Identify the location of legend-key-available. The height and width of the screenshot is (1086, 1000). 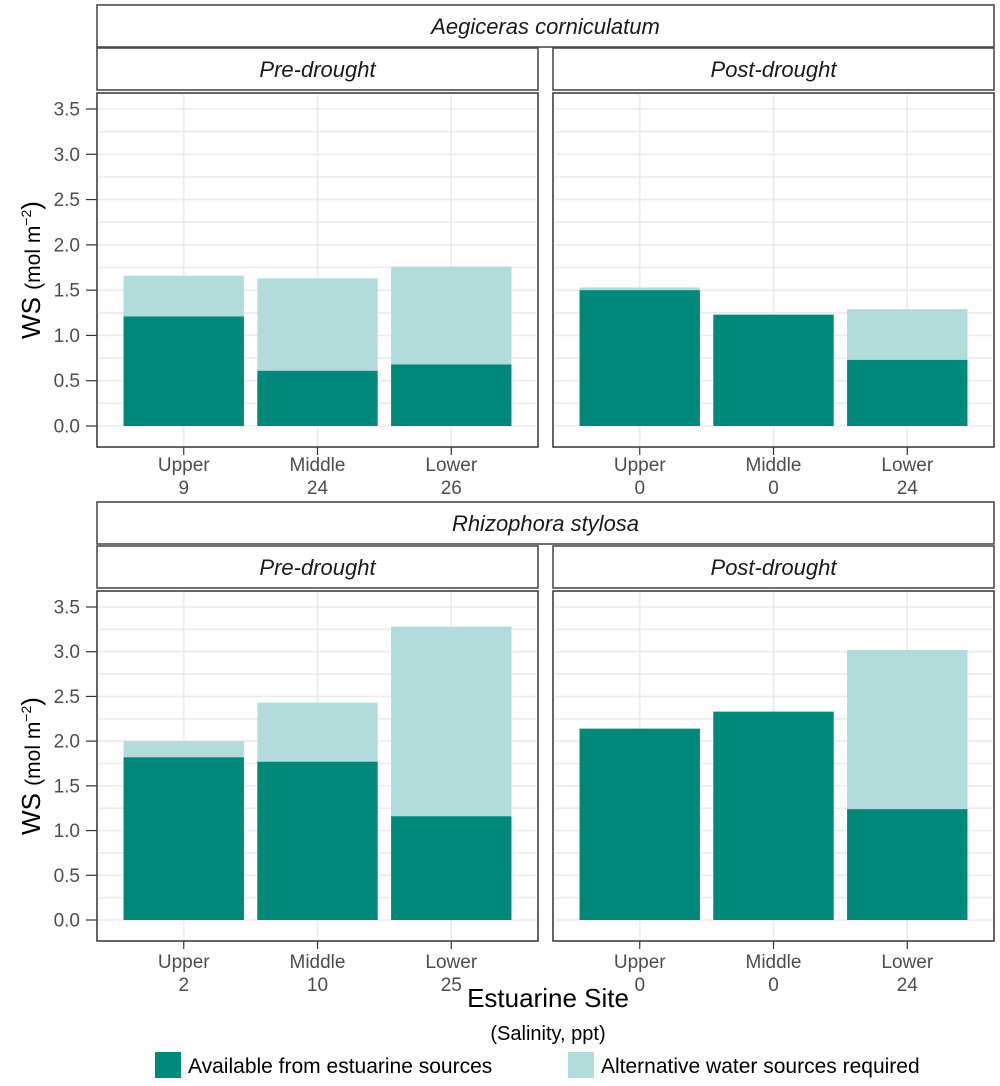
(168, 1065).